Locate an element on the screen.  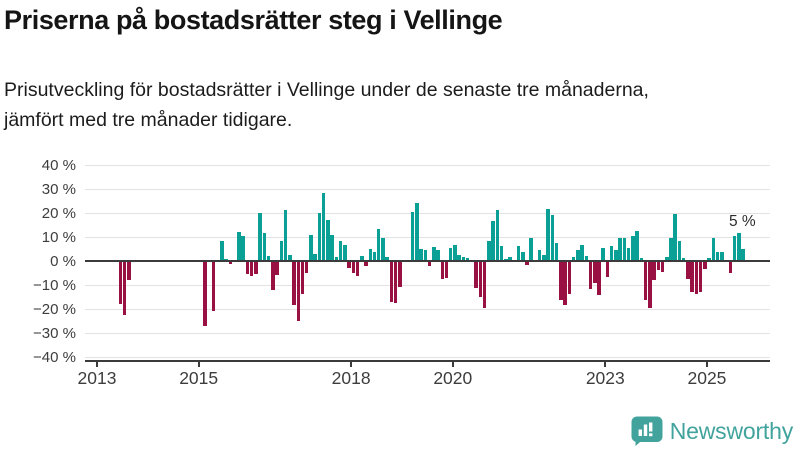
annotation-latest-value: 5 % is located at coordinates (742, 221).